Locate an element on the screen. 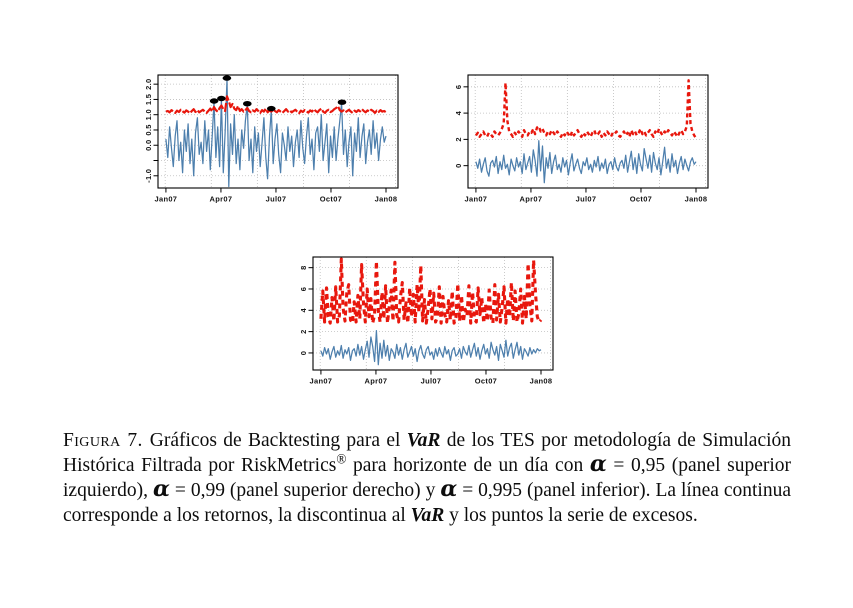 The height and width of the screenshot is (608, 853). caption-text: para horizonte de un día con is located at coordinates (468, 465).